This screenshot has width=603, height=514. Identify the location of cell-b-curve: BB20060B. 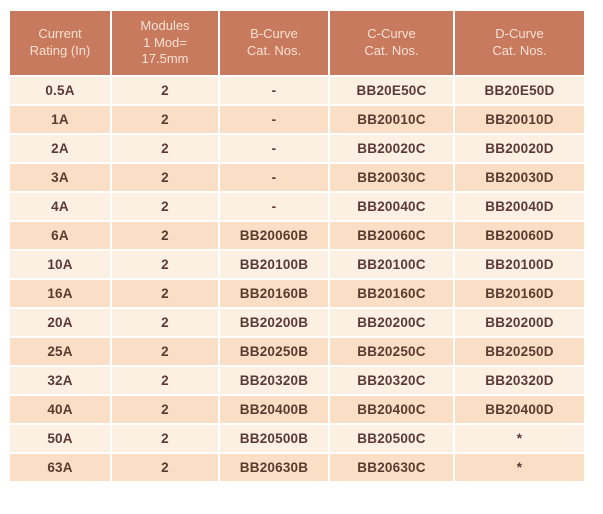
(274, 235).